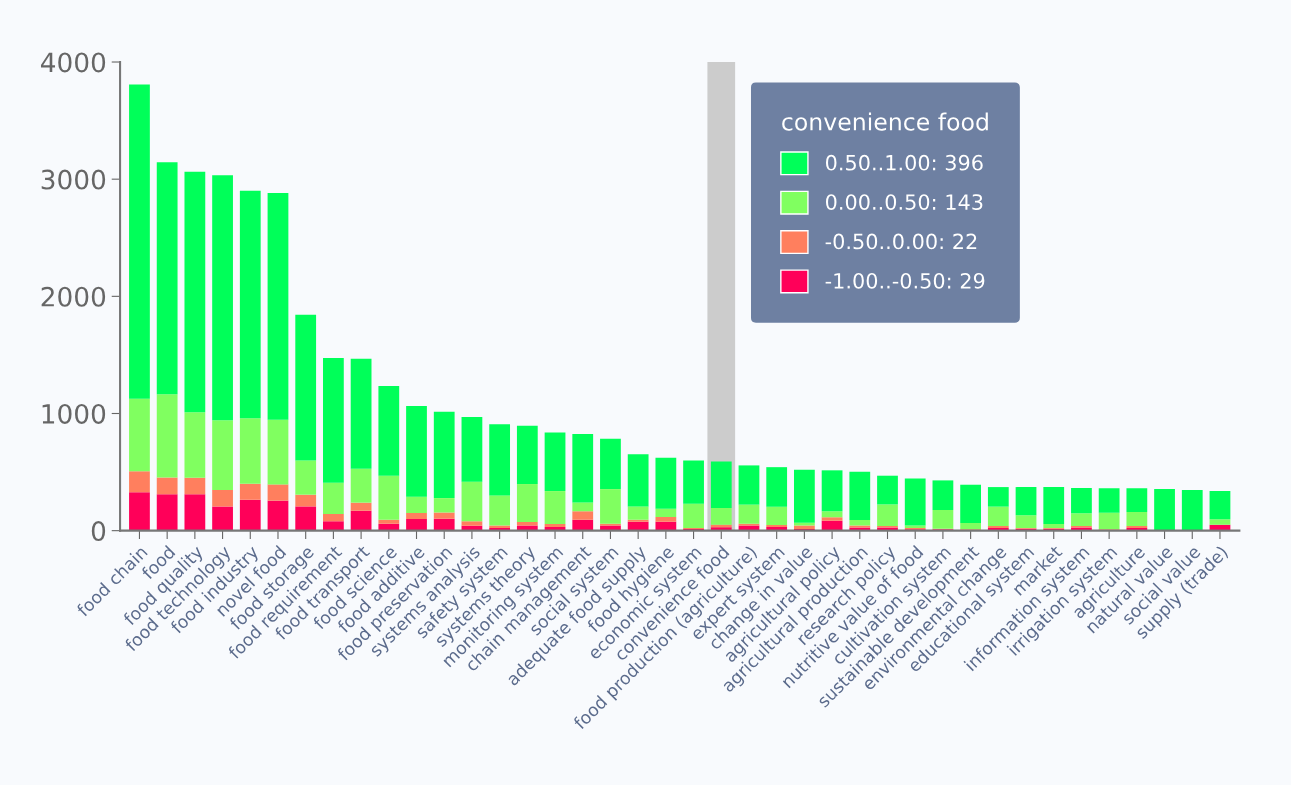 This screenshot has height=785, width=1291. What do you see at coordinates (904, 202) in the screenshot?
I see `legend-label: 0.00..0.50: 143` at bounding box center [904, 202].